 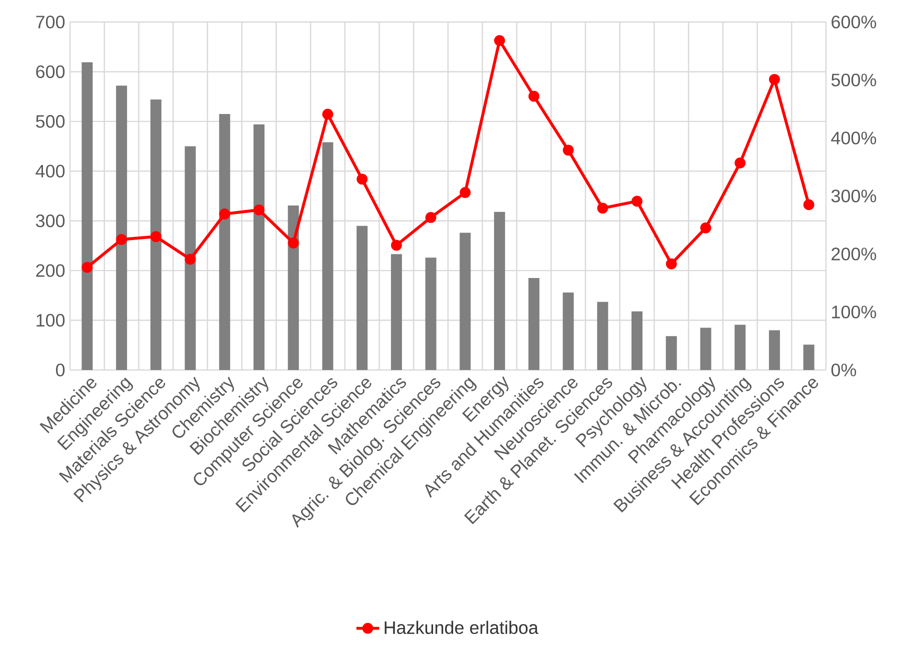 What do you see at coordinates (50, 71) in the screenshot?
I see `y-tick-label: 600` at bounding box center [50, 71].